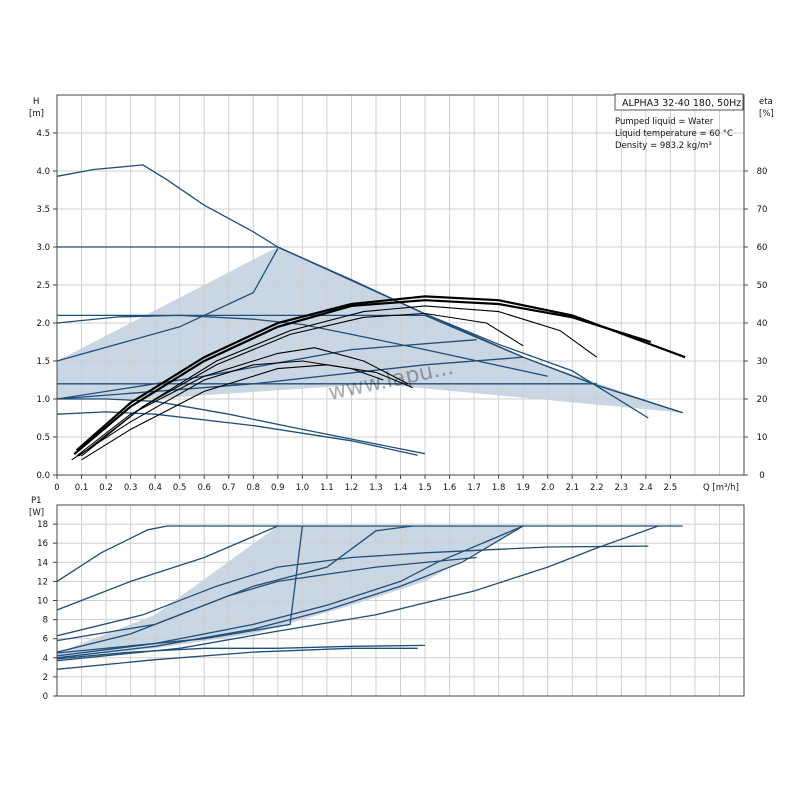 This screenshot has height=804, width=800. Describe the element at coordinates (155, 488) in the screenshot. I see `x-tick-label: 0.4` at that location.